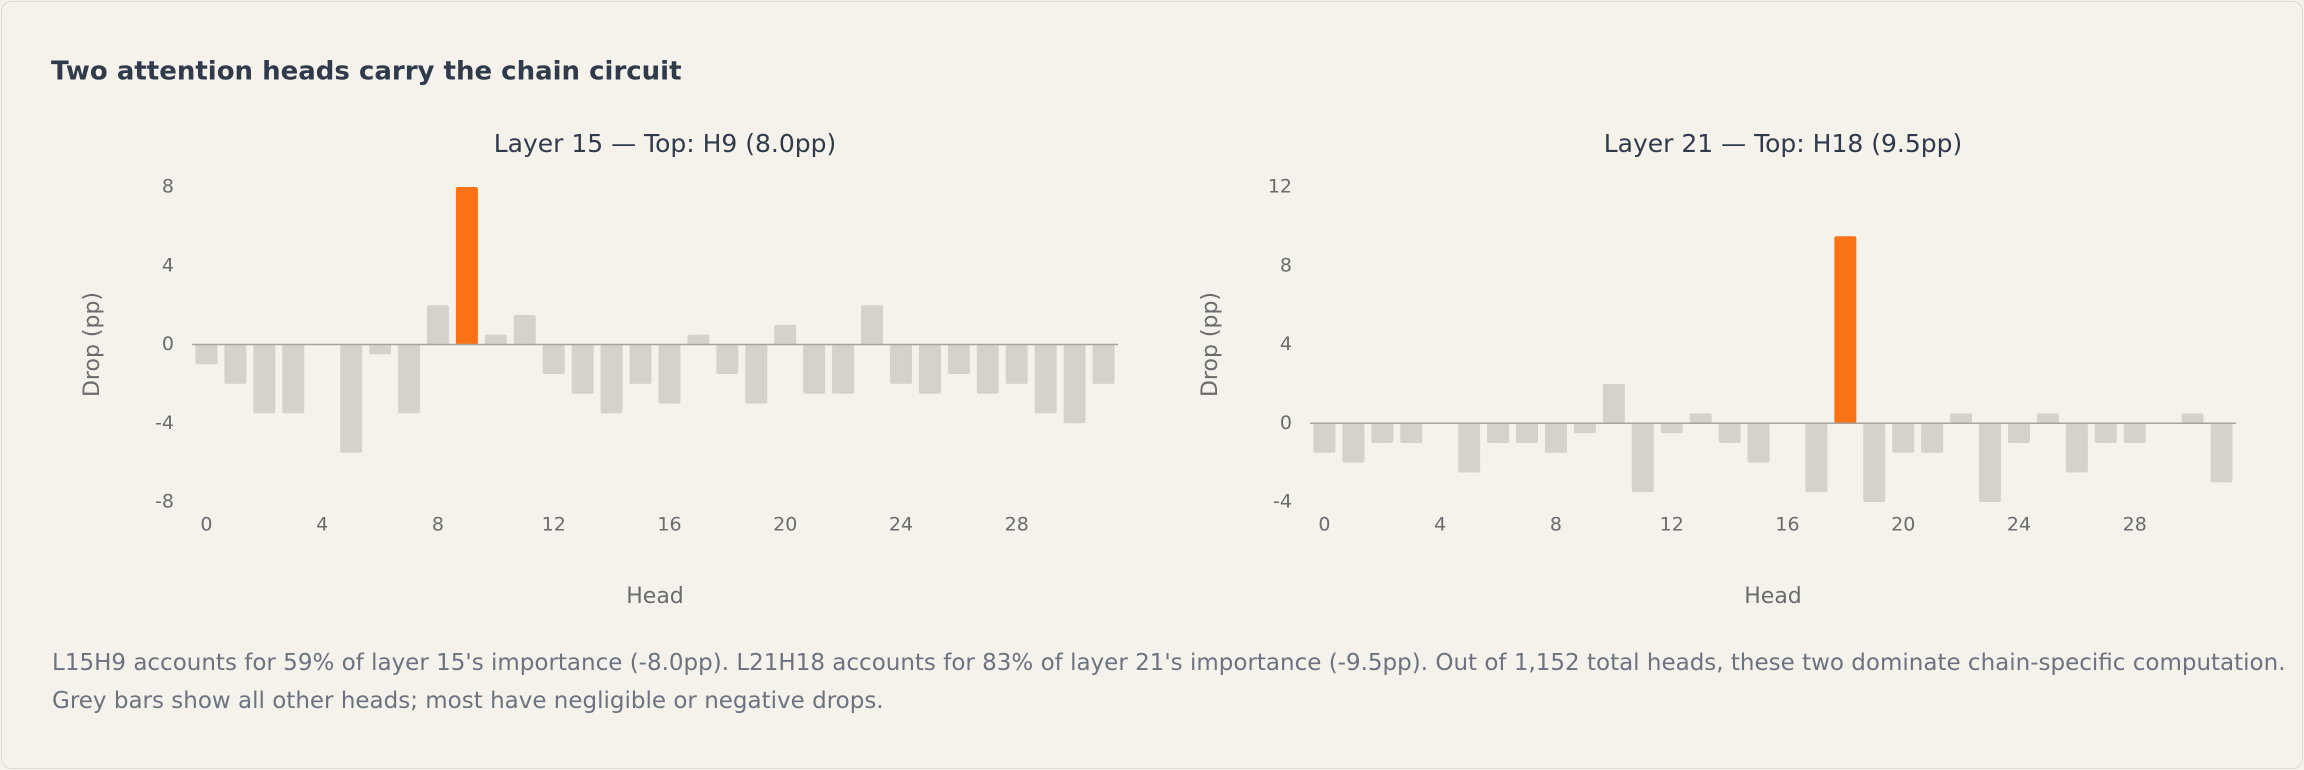  Describe the element at coordinates (1783, 143) in the screenshot. I see `chart-title: Layer 21 — Top: H18 (9.5pp)` at that location.